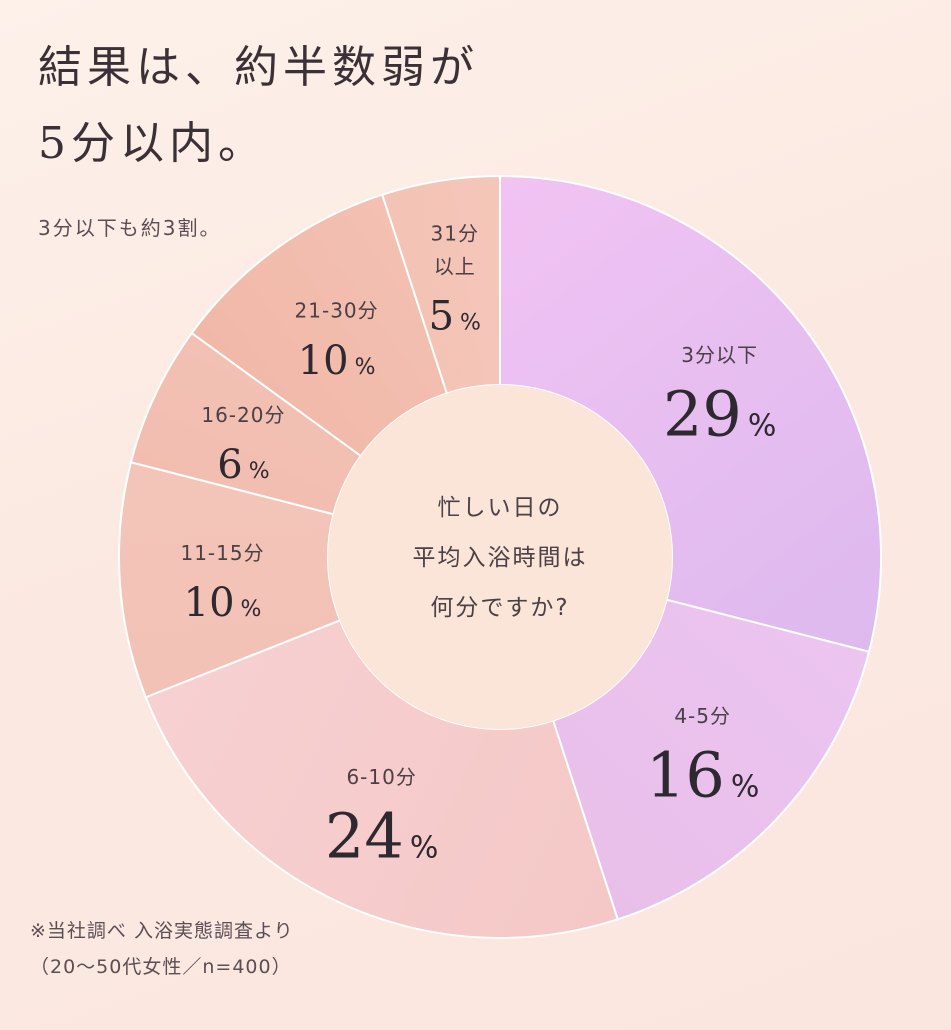 Image resolution: width=951 pixels, height=1030 pixels. What do you see at coordinates (455, 317) in the screenshot?
I see `slice-value-6: 5%` at bounding box center [455, 317].